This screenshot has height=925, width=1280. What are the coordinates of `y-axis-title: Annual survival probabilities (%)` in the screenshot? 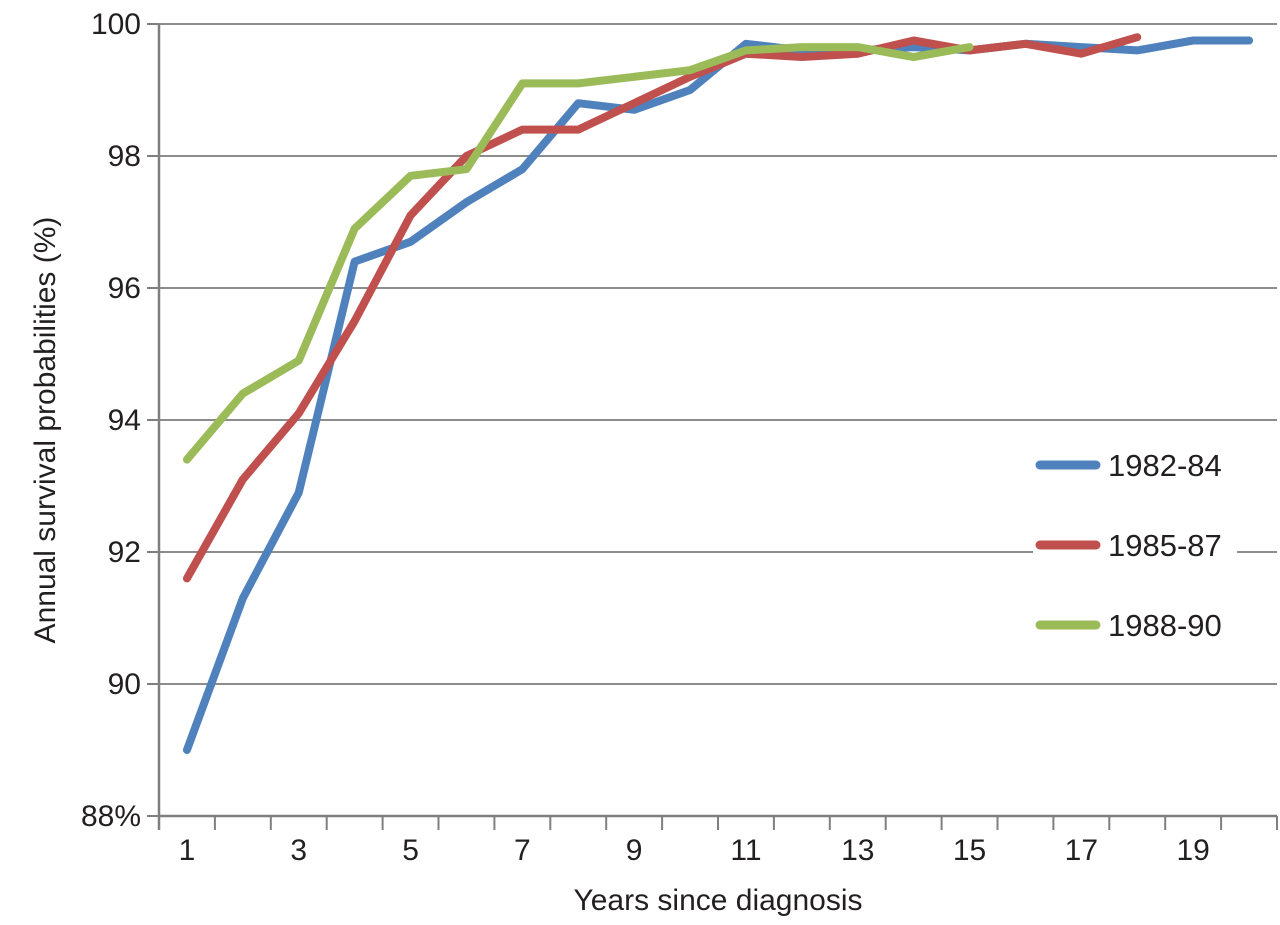 It's located at (45, 430).